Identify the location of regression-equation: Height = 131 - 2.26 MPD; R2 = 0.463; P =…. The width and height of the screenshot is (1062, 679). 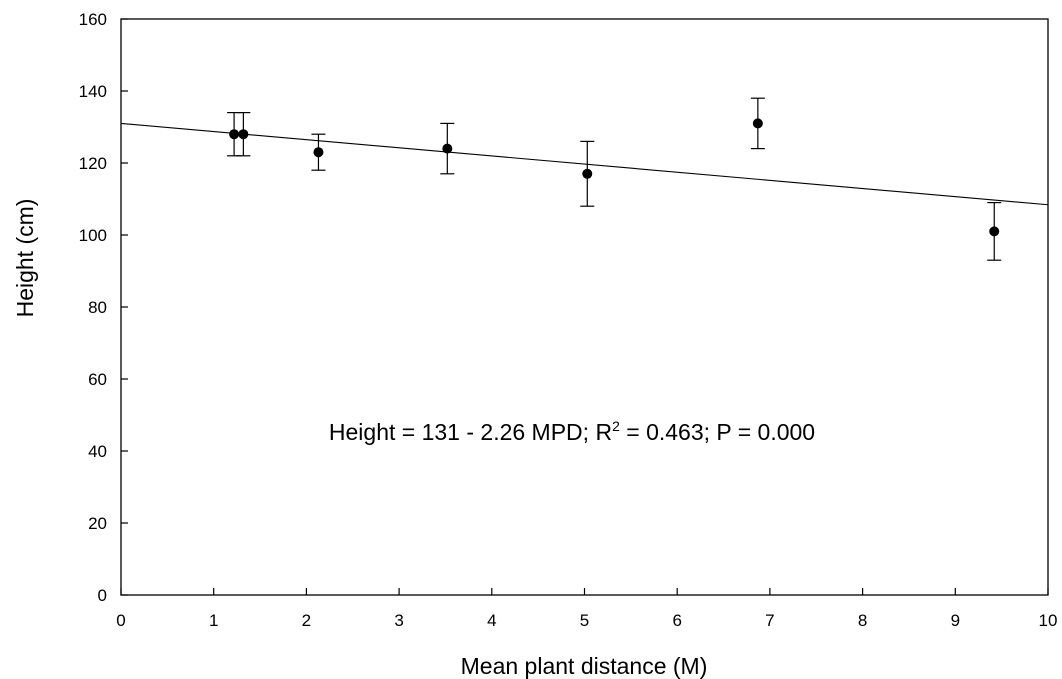
(572, 431).